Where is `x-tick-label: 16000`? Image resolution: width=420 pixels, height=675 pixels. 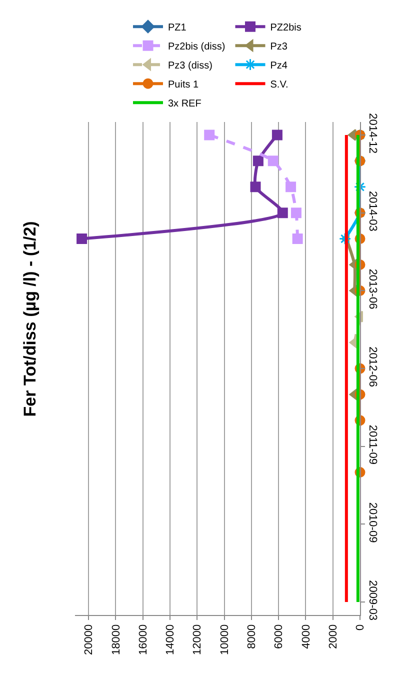 x-tick-label: 16000 is located at coordinates (143, 639).